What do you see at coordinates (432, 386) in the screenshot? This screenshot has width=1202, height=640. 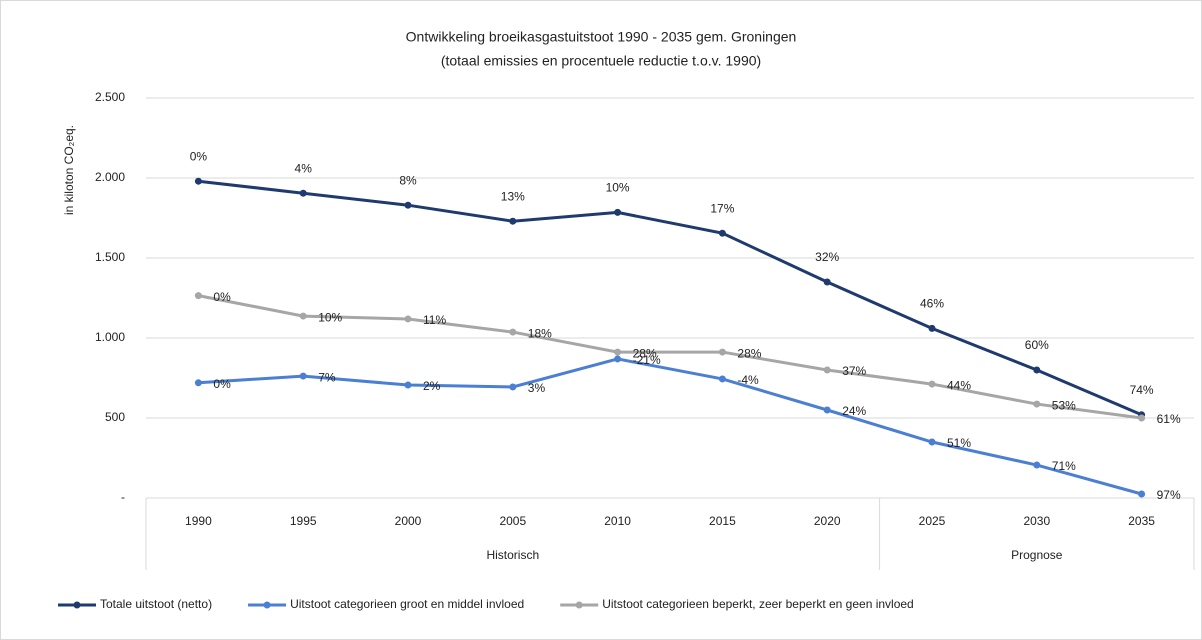 I see `data-label: 2%` at bounding box center [432, 386].